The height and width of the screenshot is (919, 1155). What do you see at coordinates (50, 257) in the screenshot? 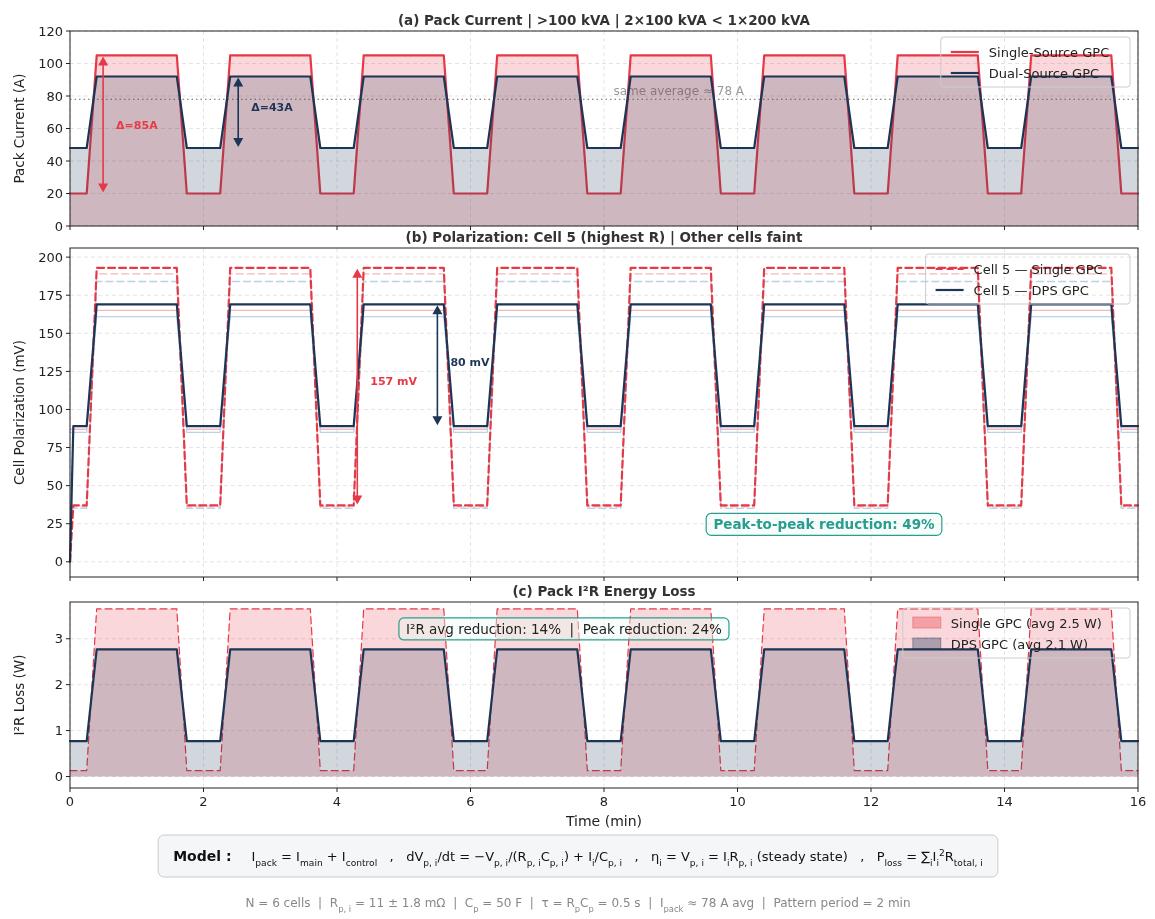
I see `y-tick-label: 200` at bounding box center [50, 257].